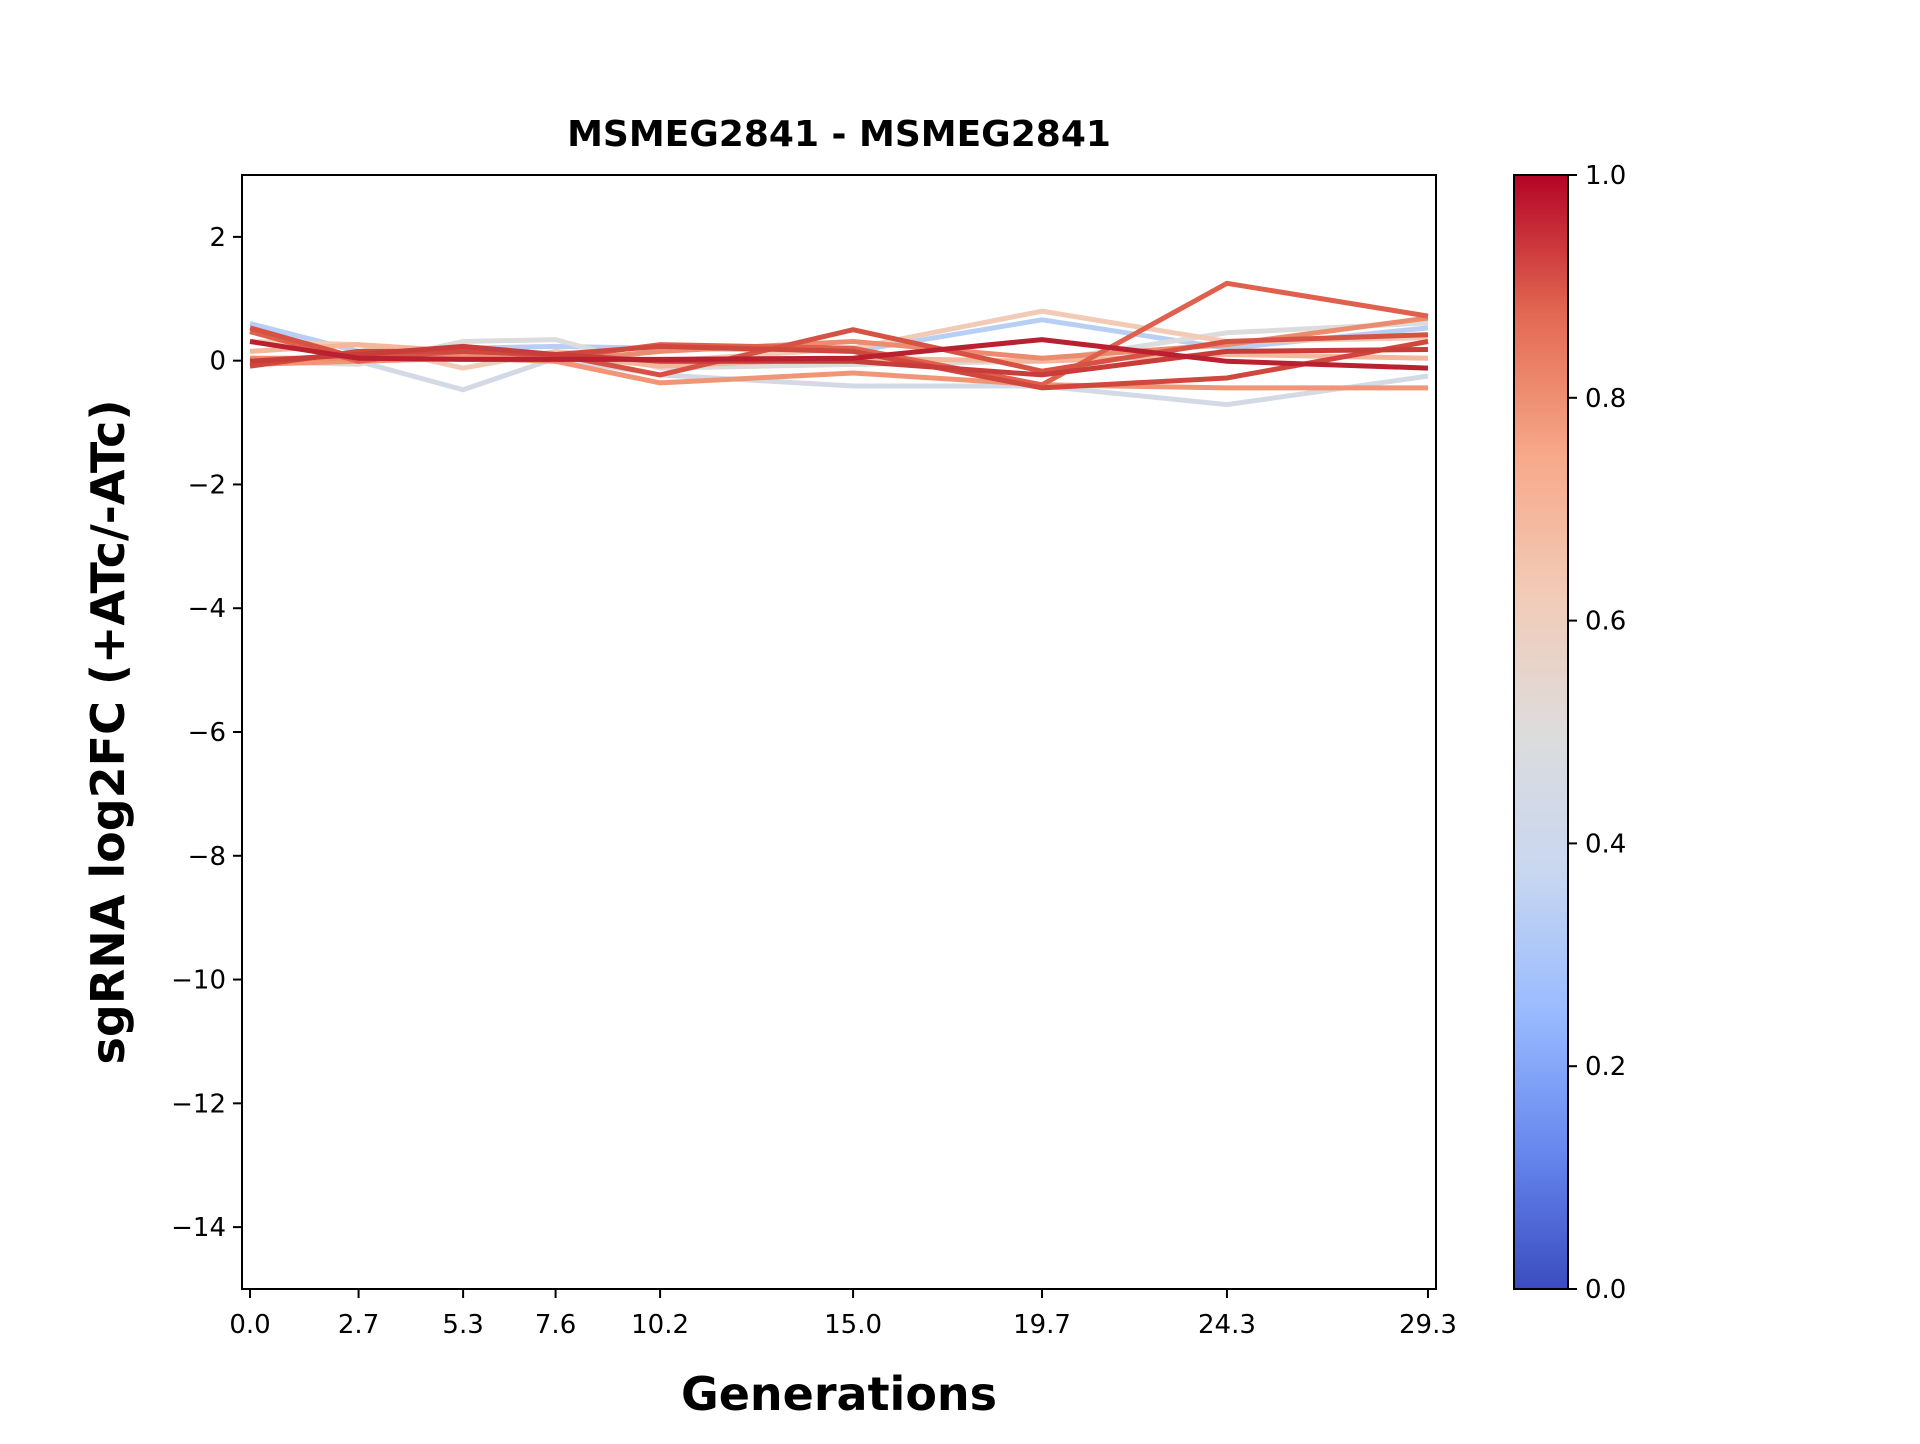 The width and height of the screenshot is (1920, 1444). What do you see at coordinates (217, 238) in the screenshot?
I see `y-tick-label: 2` at bounding box center [217, 238].